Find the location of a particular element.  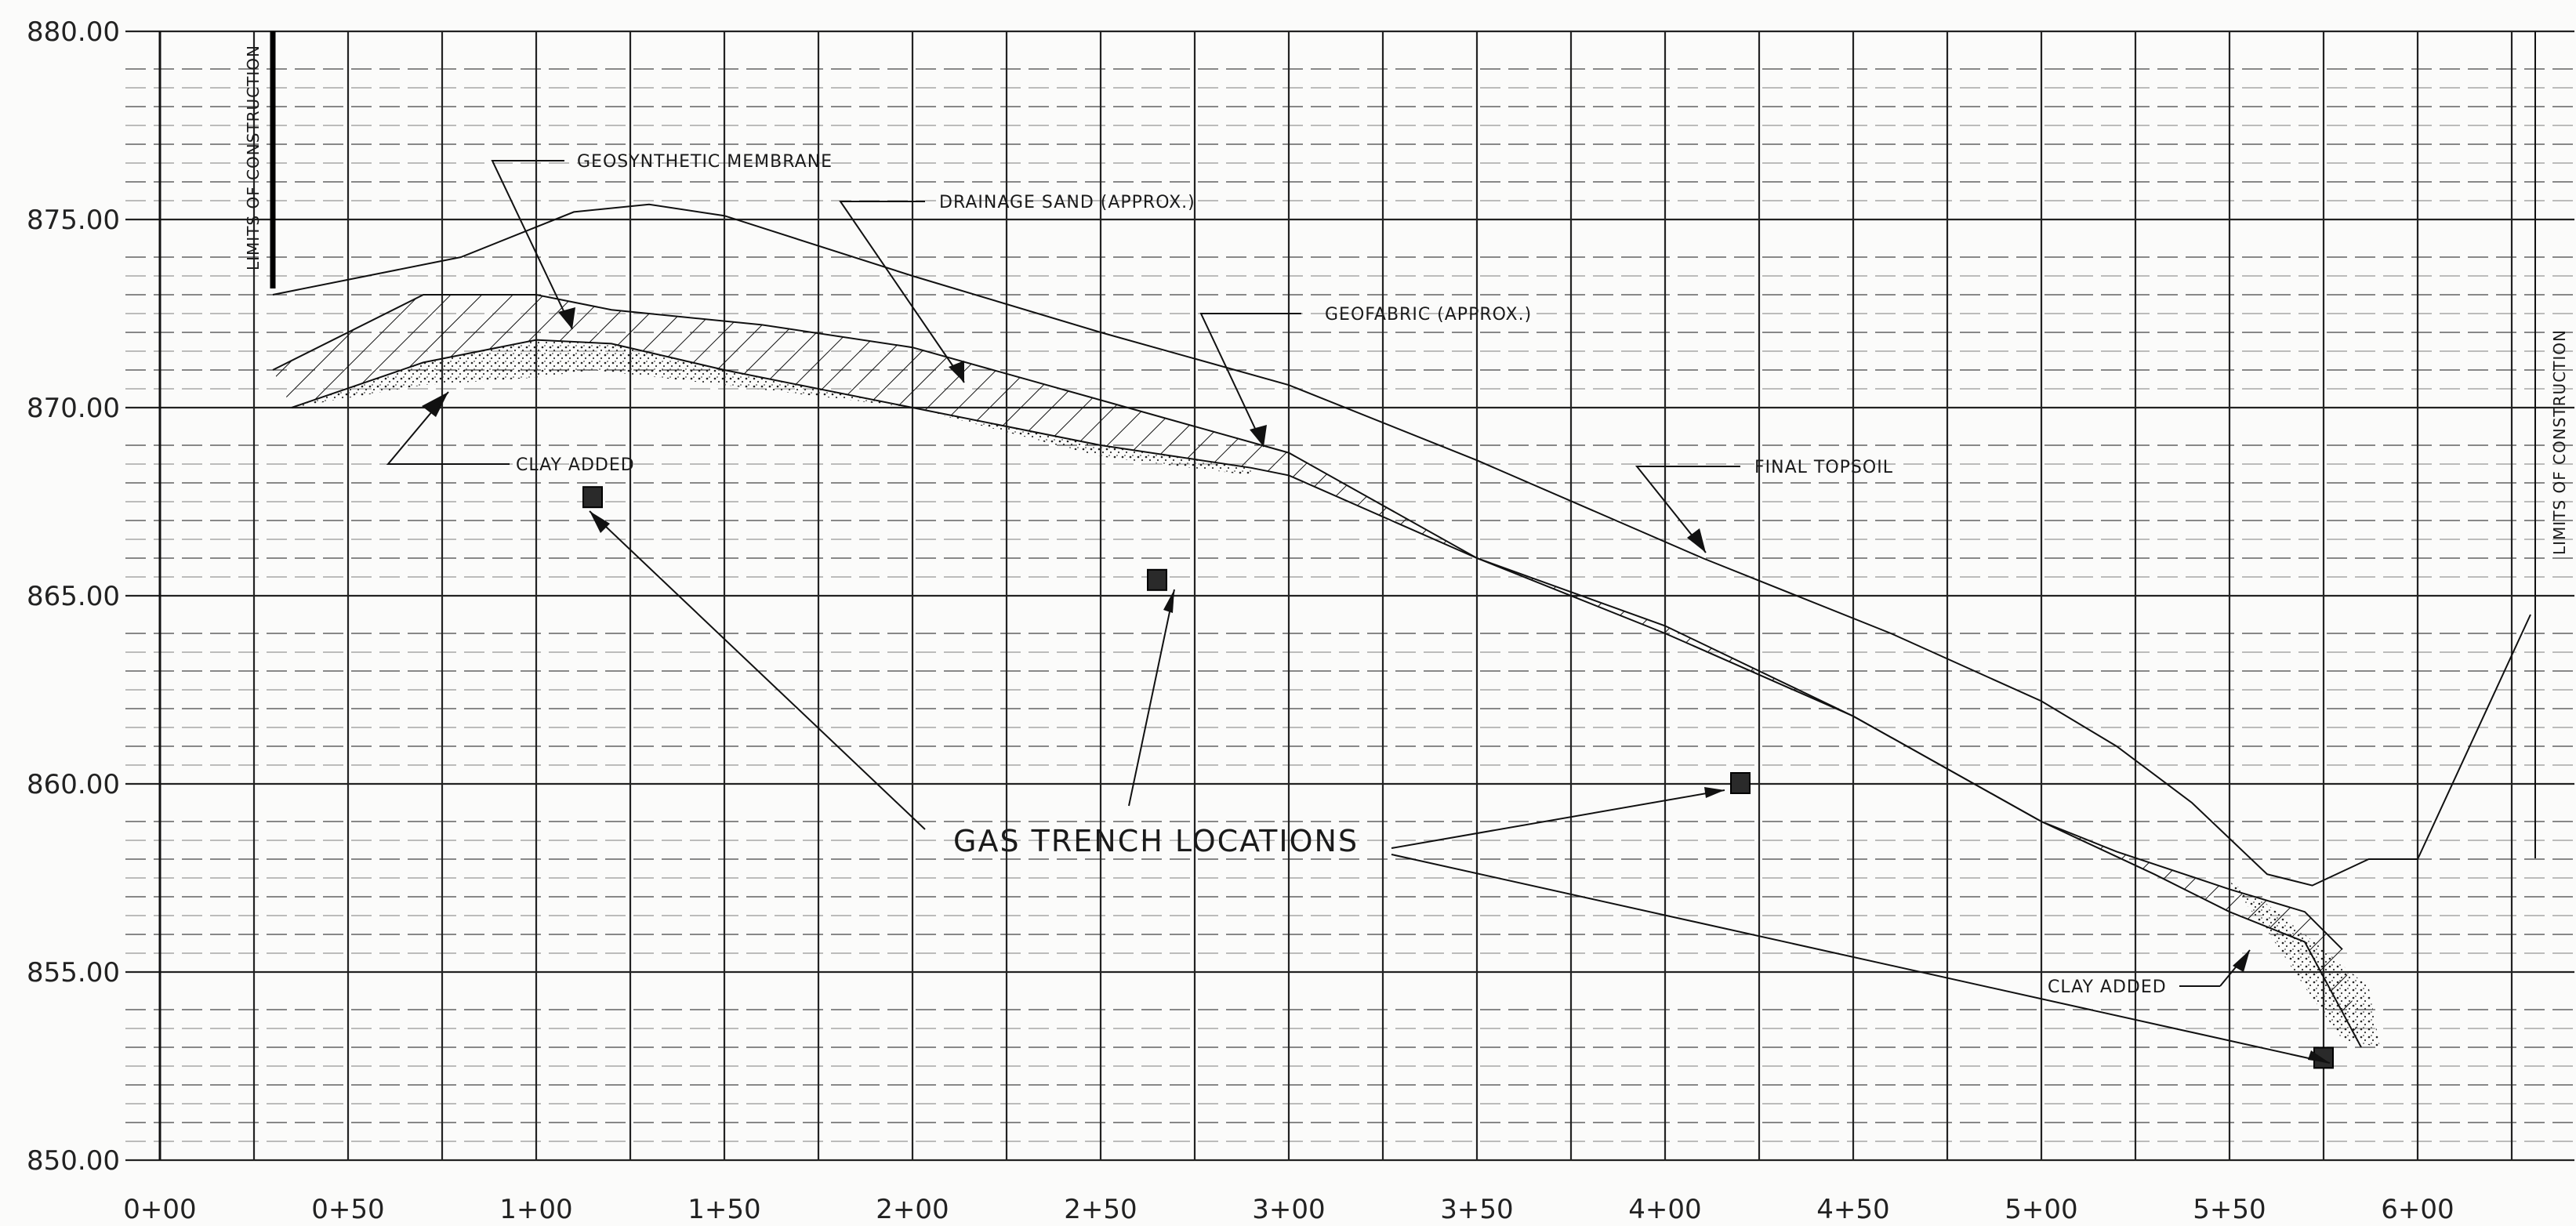

x-label-7: 3+50 is located at coordinates (1477, 1209).